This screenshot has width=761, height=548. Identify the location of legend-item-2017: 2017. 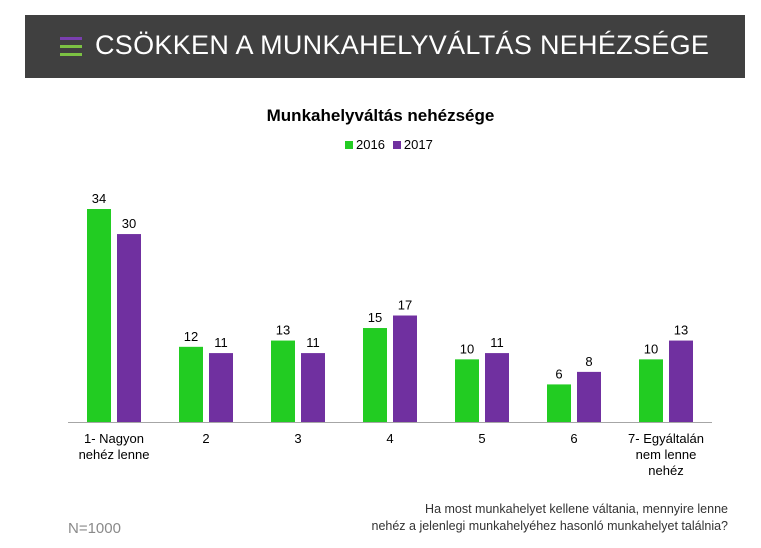
(412, 144).